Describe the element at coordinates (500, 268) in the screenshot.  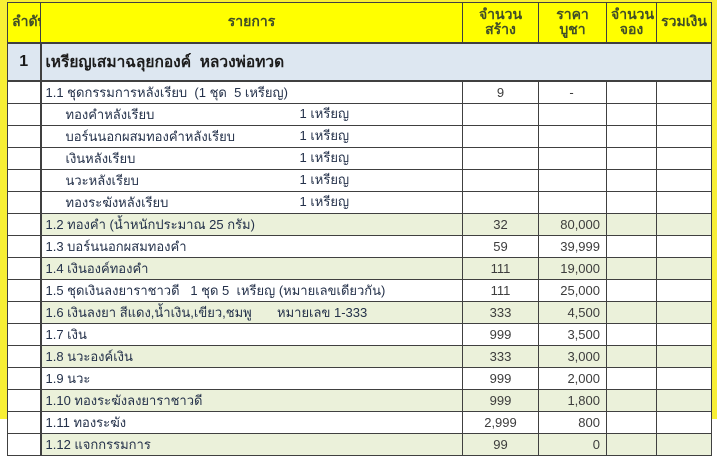
I see `qty-made-cell: 111` at that location.